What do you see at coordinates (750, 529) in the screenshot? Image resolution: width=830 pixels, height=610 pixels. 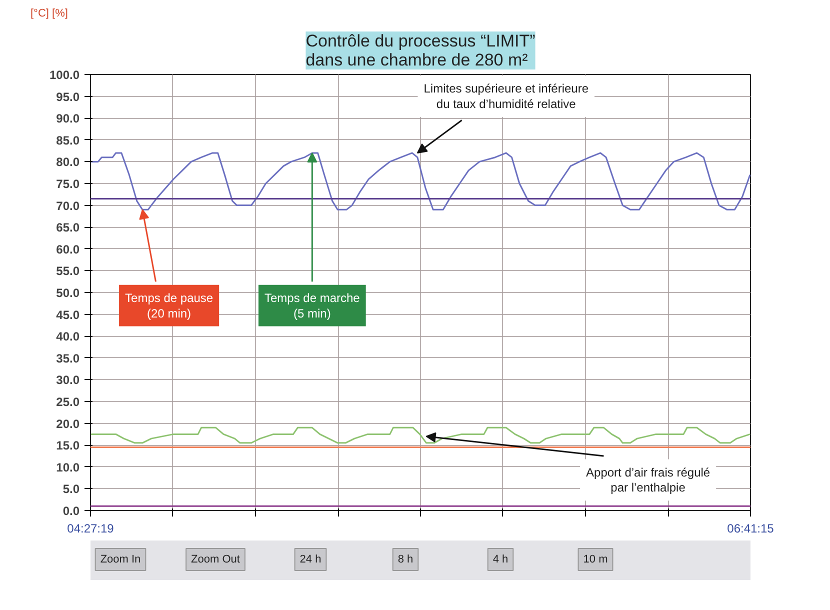 I see `x-tick-label: 06:41:15` at bounding box center [750, 529].